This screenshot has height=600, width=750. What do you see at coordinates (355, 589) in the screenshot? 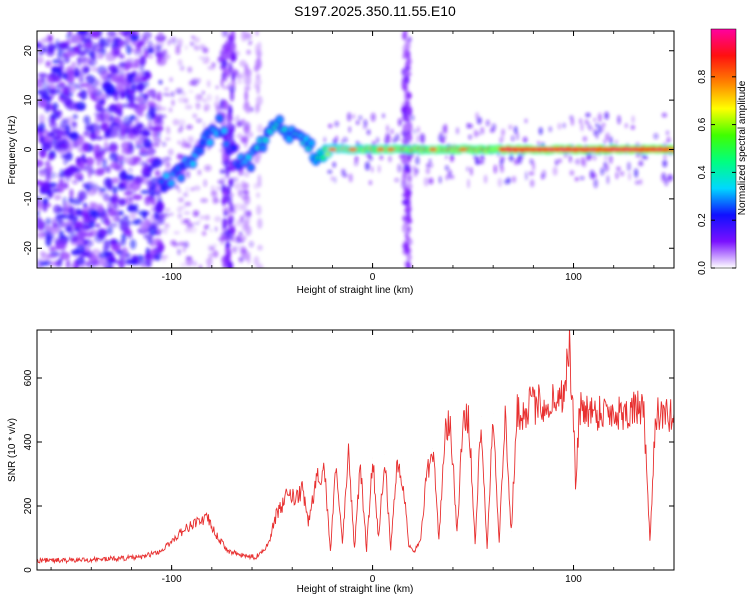
I see `snr-x-label: Height of straight line (km)` at bounding box center [355, 589].